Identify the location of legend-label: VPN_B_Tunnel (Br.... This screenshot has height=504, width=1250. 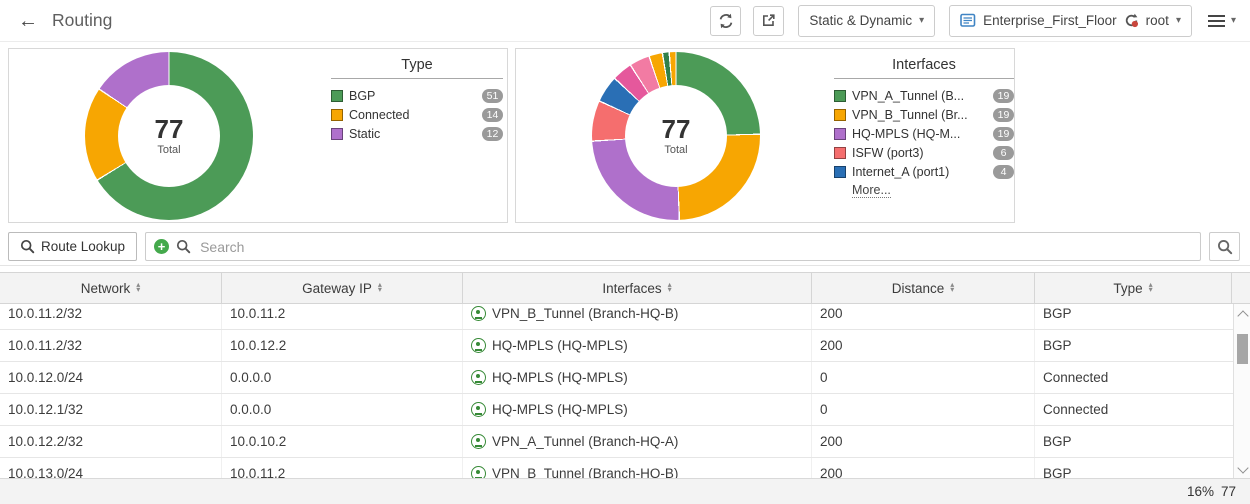
(910, 114).